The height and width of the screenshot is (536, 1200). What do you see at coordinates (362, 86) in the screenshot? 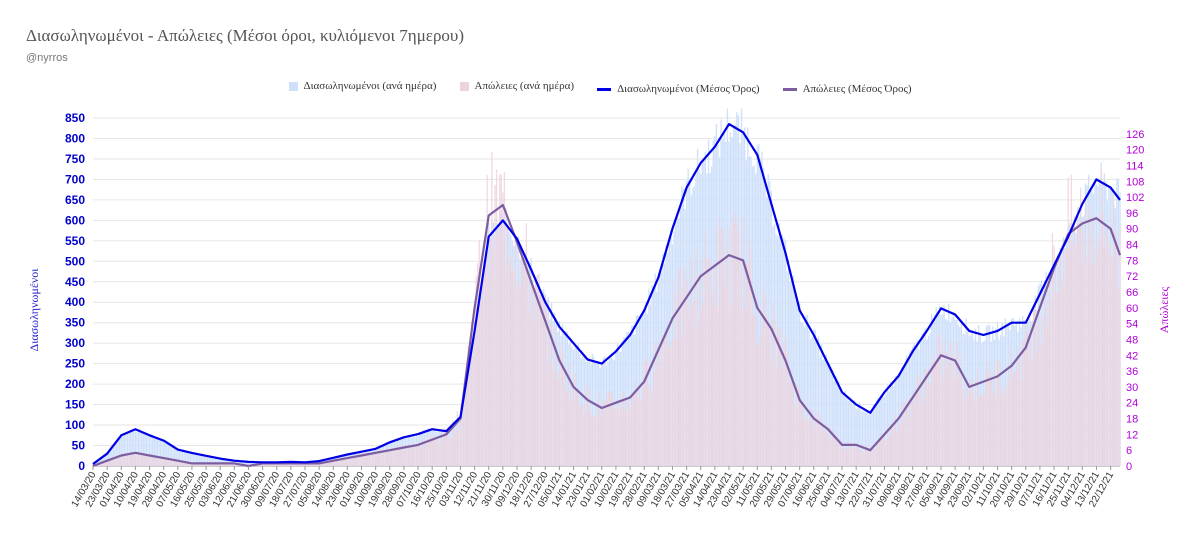
I see `legend-item-intubated-daily: Διασωληνωμένοι (ανά ημέρα)` at bounding box center [362, 86].